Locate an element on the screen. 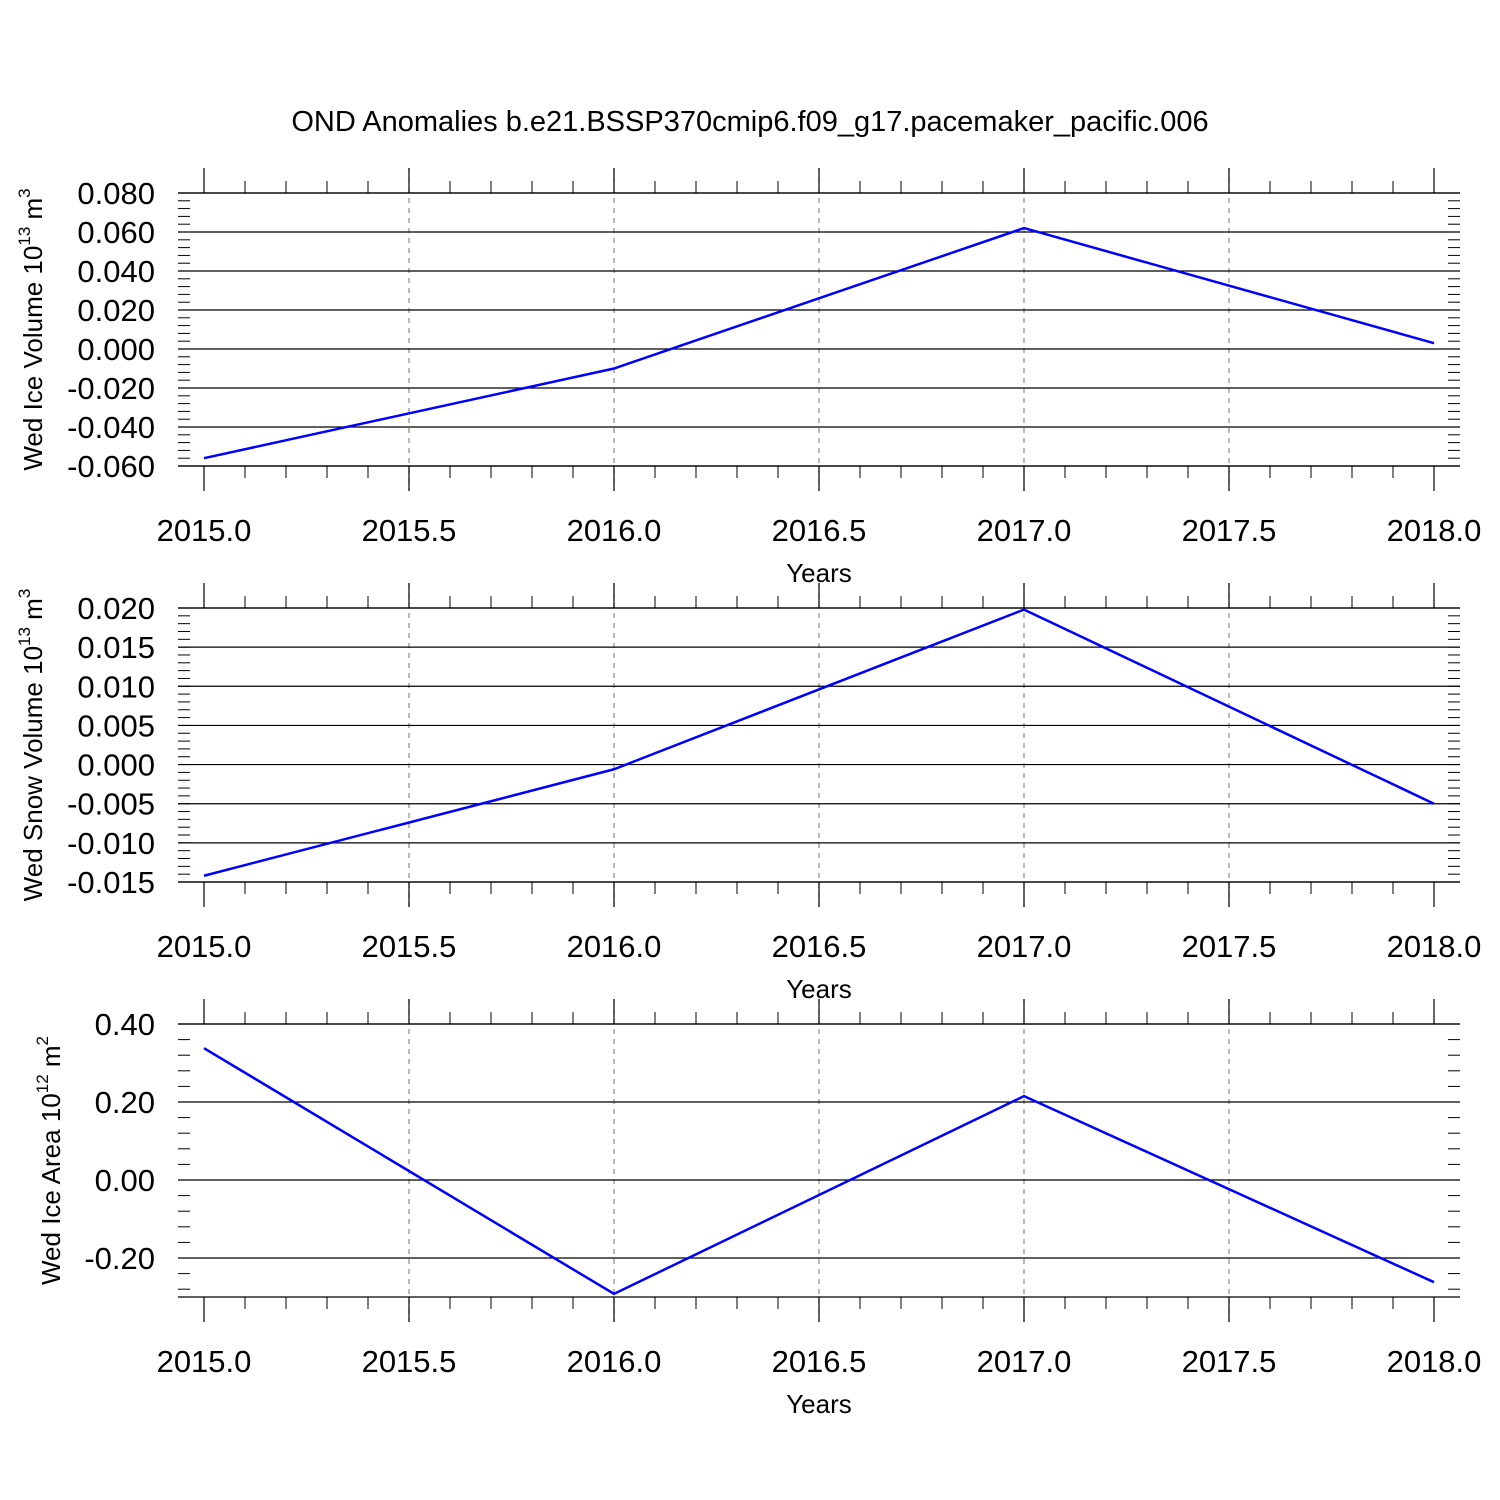  y-axis-label: Wed Ice Volume 1013 m3 is located at coordinates (31, 329).